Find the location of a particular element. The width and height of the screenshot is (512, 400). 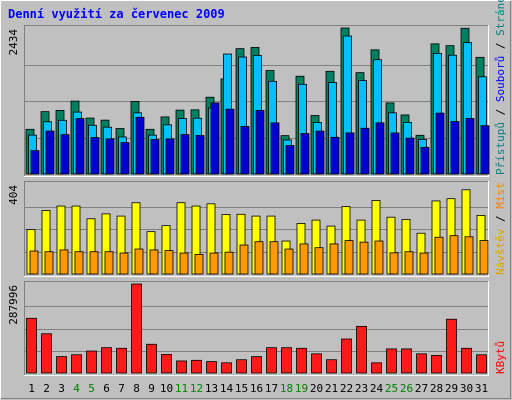

bar-visits-Míst-day-28 is located at coordinates (439, 255).